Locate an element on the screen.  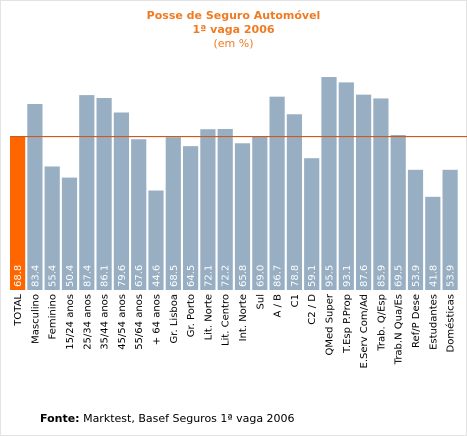
value-label-8: 44.6 is located at coordinates (157, 276).